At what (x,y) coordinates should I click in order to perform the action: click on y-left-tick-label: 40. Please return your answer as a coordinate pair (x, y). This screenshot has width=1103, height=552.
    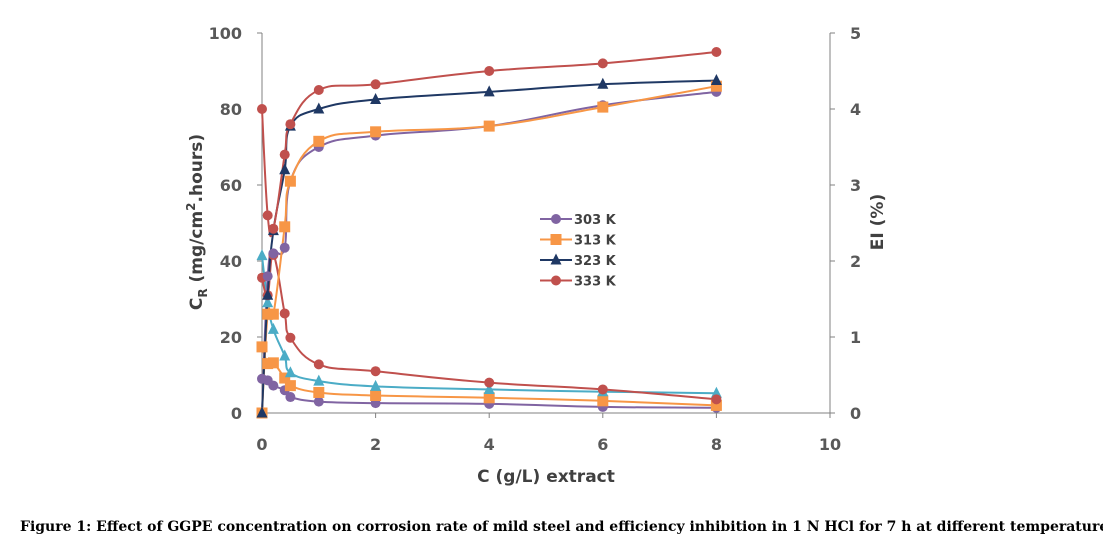
    Looking at the image, I should click on (231, 261).